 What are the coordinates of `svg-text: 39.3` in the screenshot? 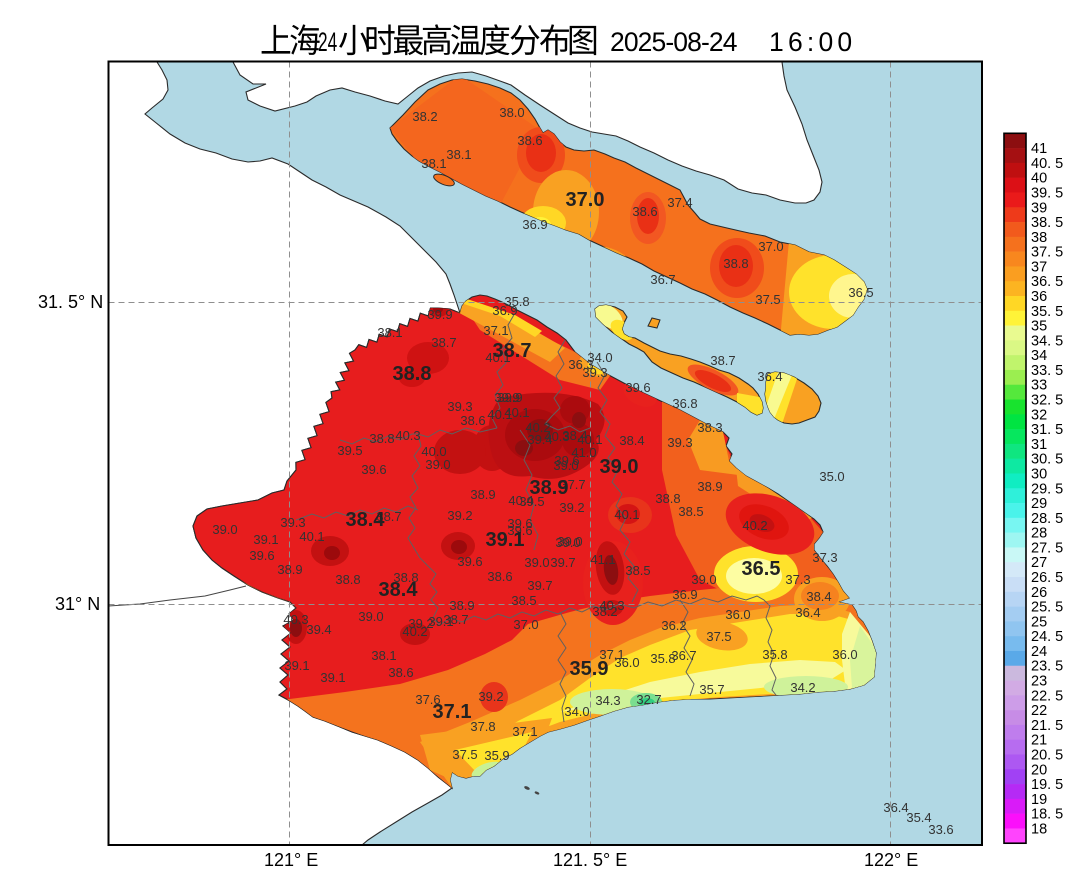 It's located at (292, 522).